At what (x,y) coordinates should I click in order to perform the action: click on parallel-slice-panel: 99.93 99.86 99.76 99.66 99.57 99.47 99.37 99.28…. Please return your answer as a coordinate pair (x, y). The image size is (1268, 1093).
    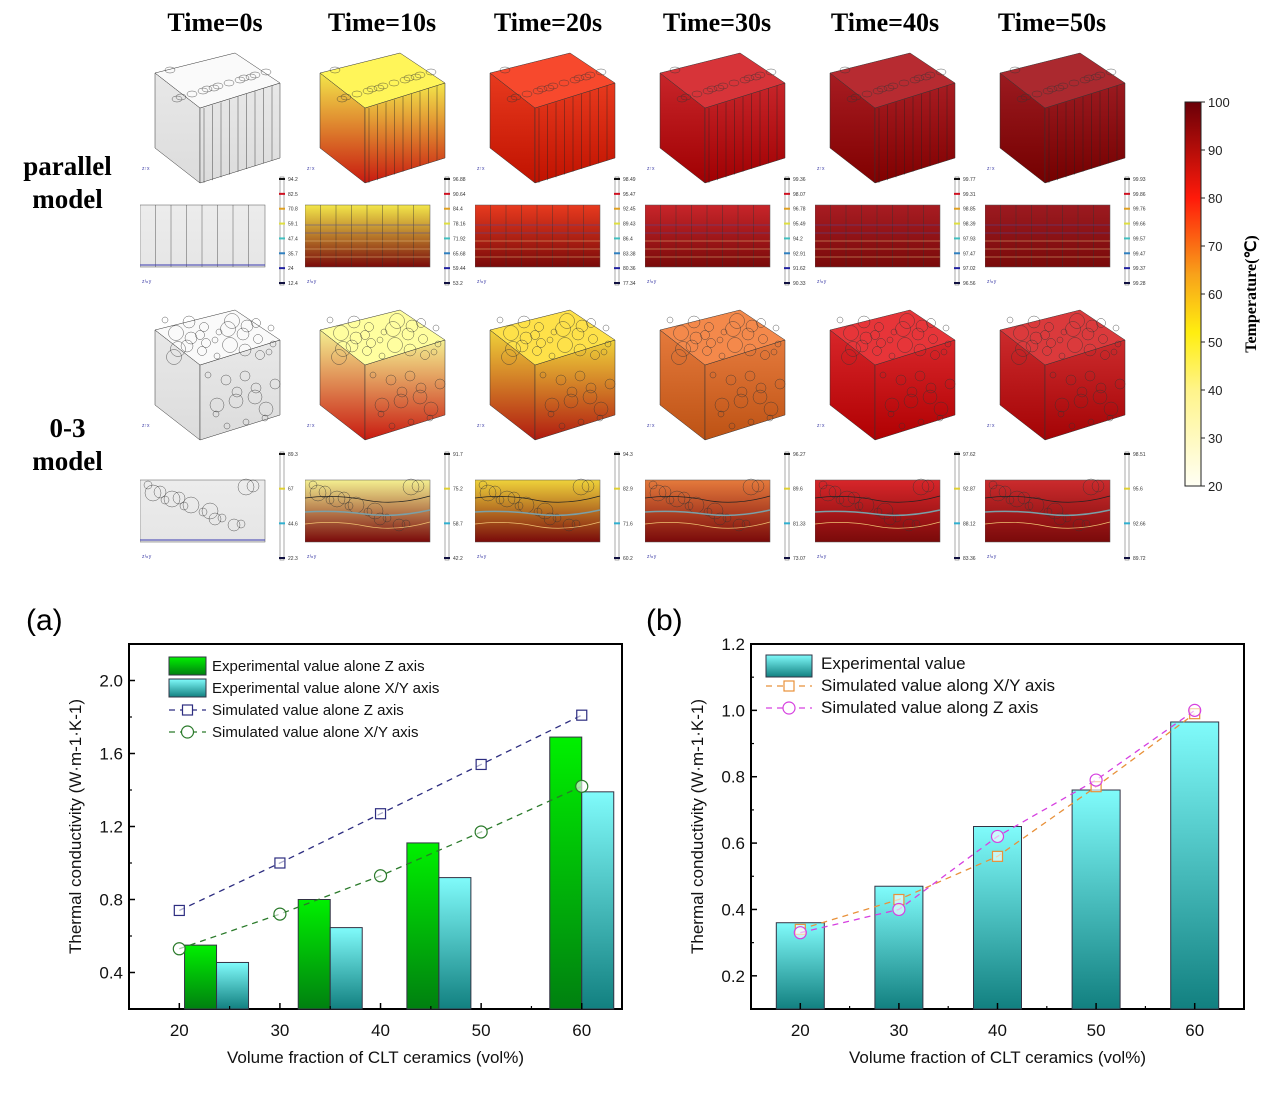
    Looking at the image, I should click on (1065, 231).